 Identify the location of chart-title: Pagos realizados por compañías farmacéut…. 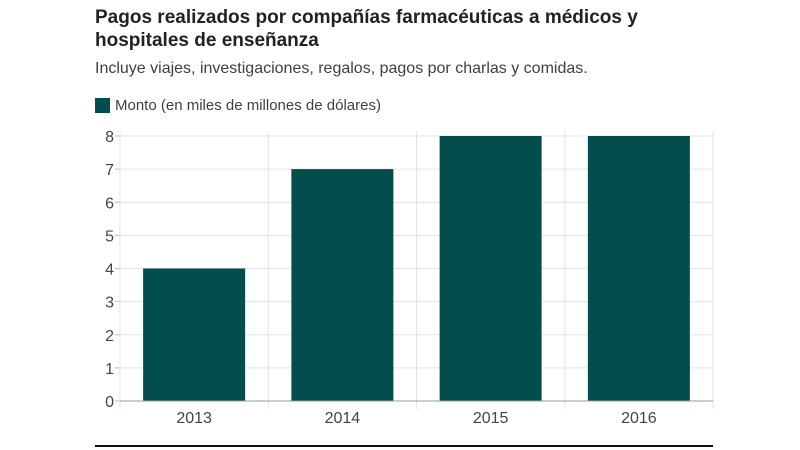
(366, 29).